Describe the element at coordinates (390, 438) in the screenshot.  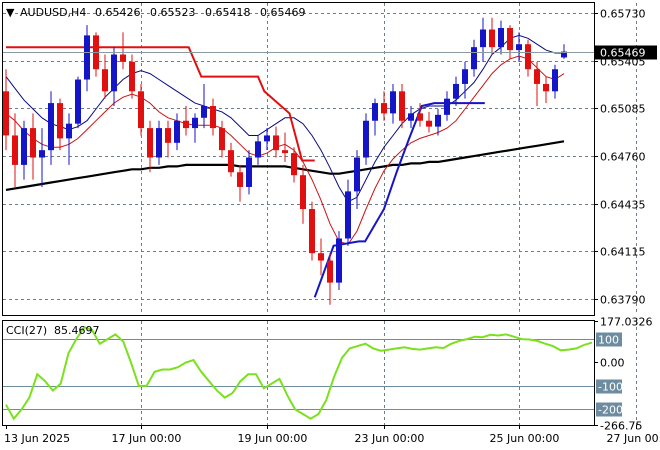
I see `time-tick-label: 23 Jun 00:00` at that location.